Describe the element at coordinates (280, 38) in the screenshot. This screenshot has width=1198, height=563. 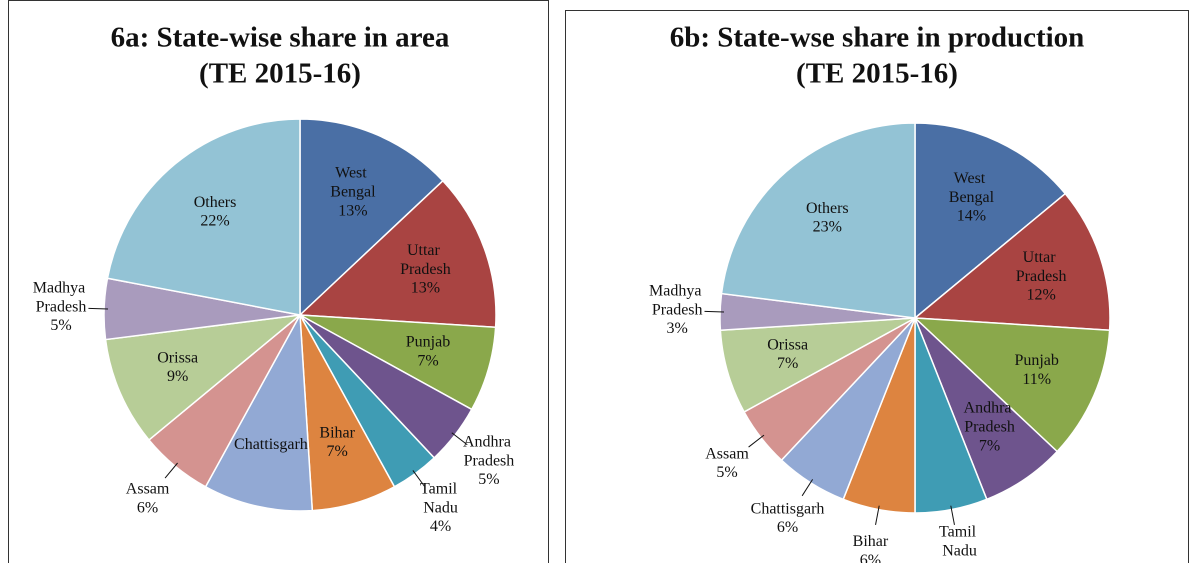
I see `chart-title: 6a: State-wise share in area` at that location.